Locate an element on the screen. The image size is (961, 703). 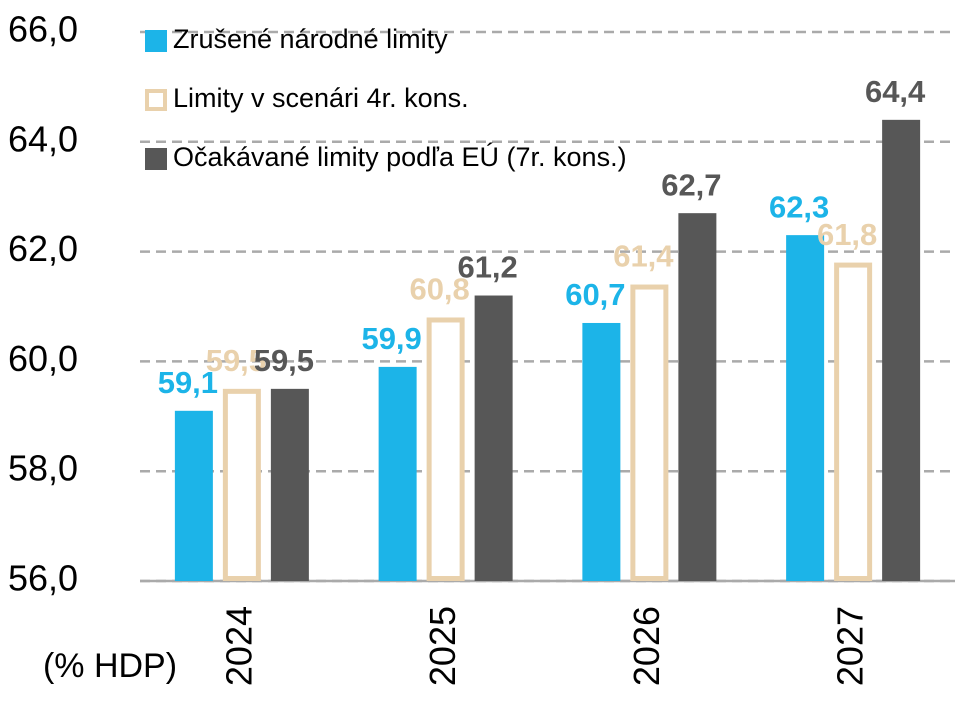
y-tick-label: 66,0 is located at coordinates (43, 29).